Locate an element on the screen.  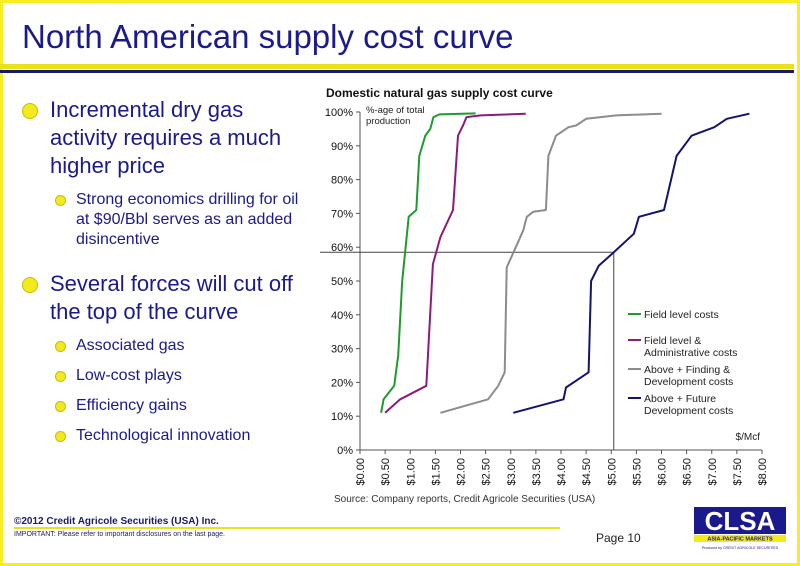
x-tick-label: $7.50 is located at coordinates (738, 472).